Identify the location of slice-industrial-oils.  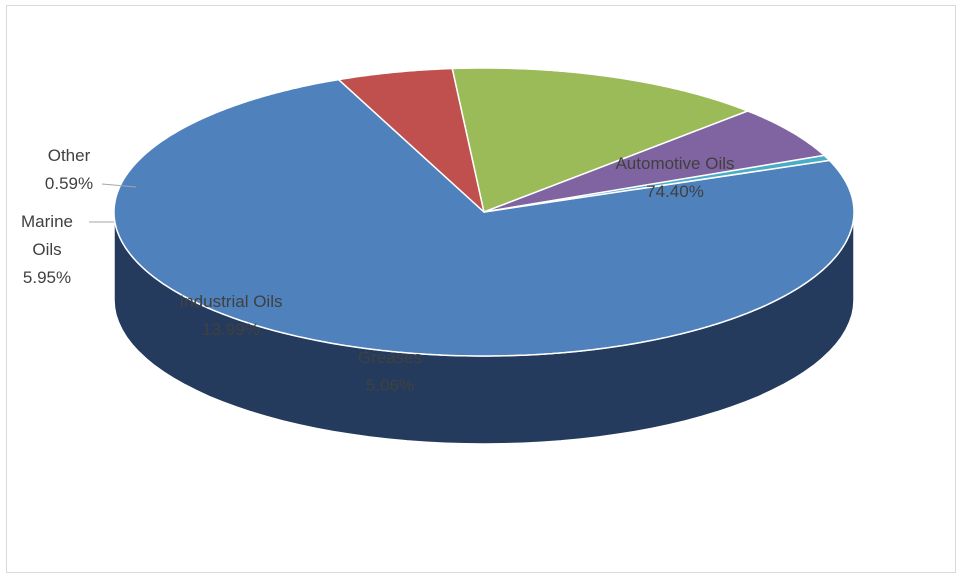
(600, 140).